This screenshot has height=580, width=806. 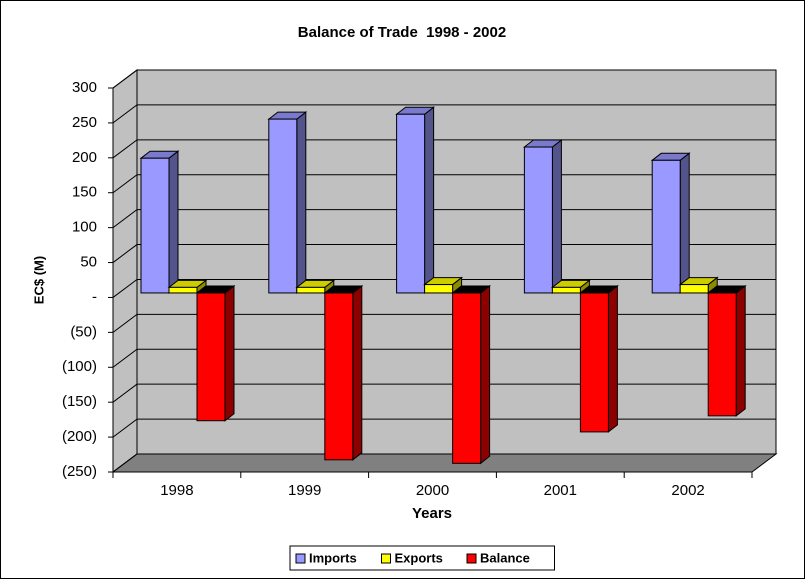 I want to click on legend: Imports Exports Balance, so click(x=422, y=558).